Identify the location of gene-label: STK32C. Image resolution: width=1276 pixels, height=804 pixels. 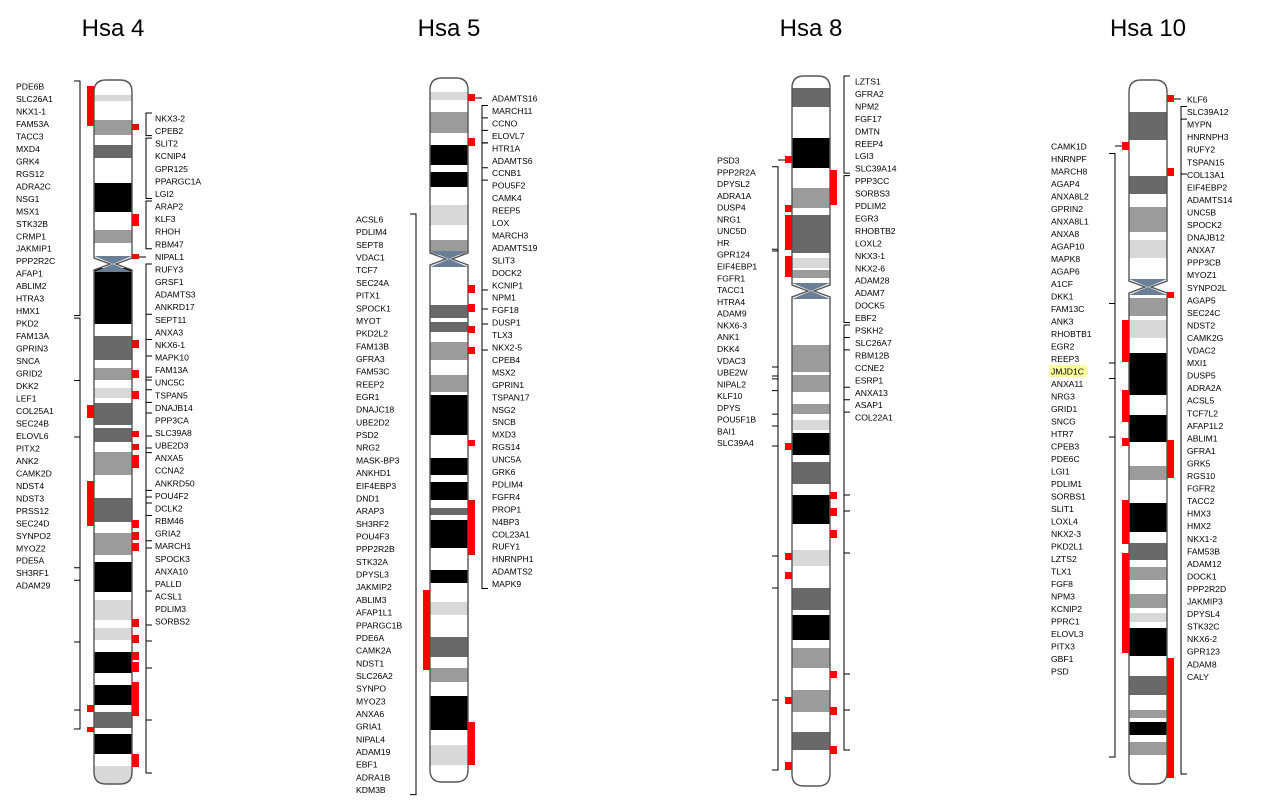
(1203, 627).